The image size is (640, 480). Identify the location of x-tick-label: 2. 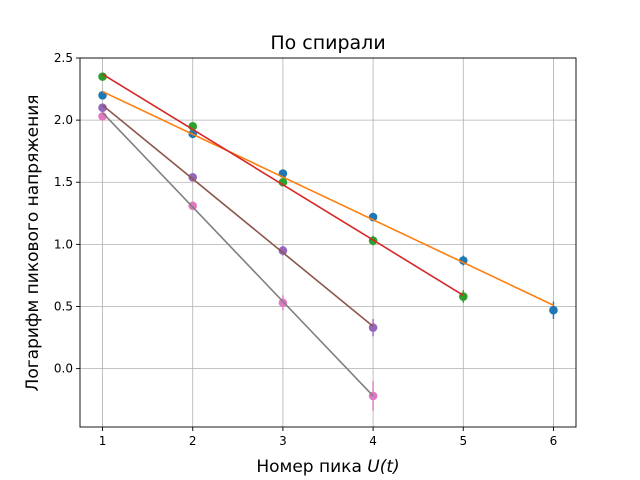
(193, 441).